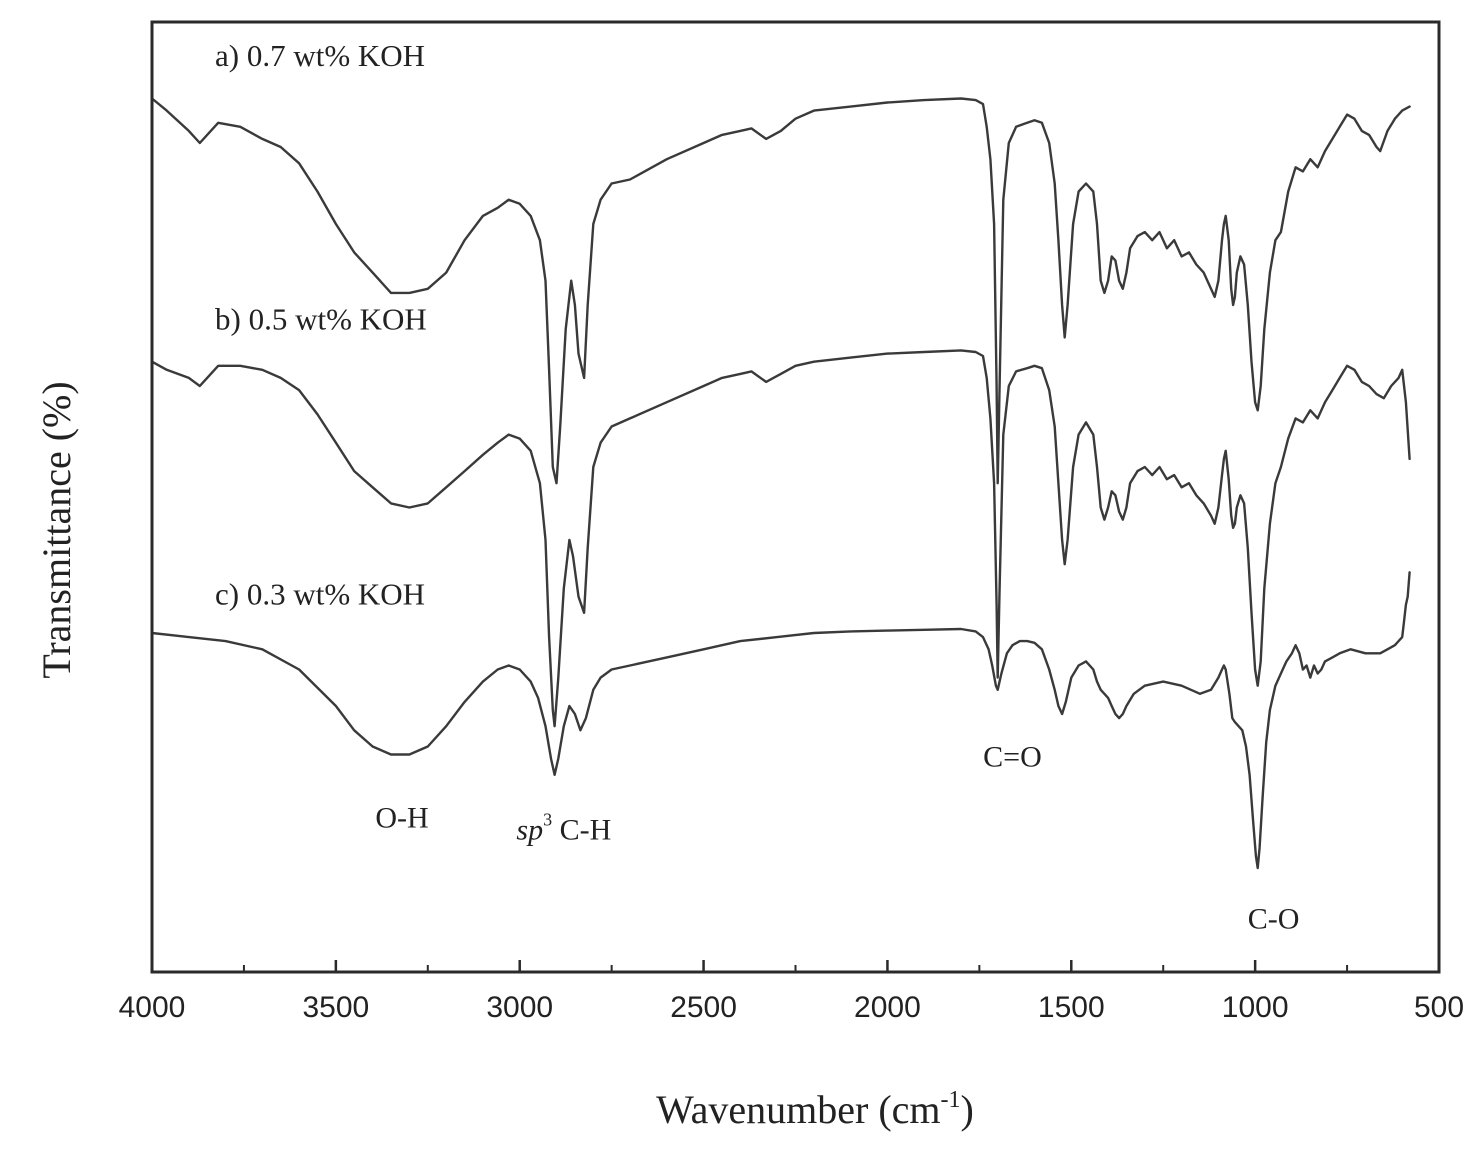 The width and height of the screenshot is (1470, 1159). I want to click on x-tick-label: 3500, so click(335, 1007).